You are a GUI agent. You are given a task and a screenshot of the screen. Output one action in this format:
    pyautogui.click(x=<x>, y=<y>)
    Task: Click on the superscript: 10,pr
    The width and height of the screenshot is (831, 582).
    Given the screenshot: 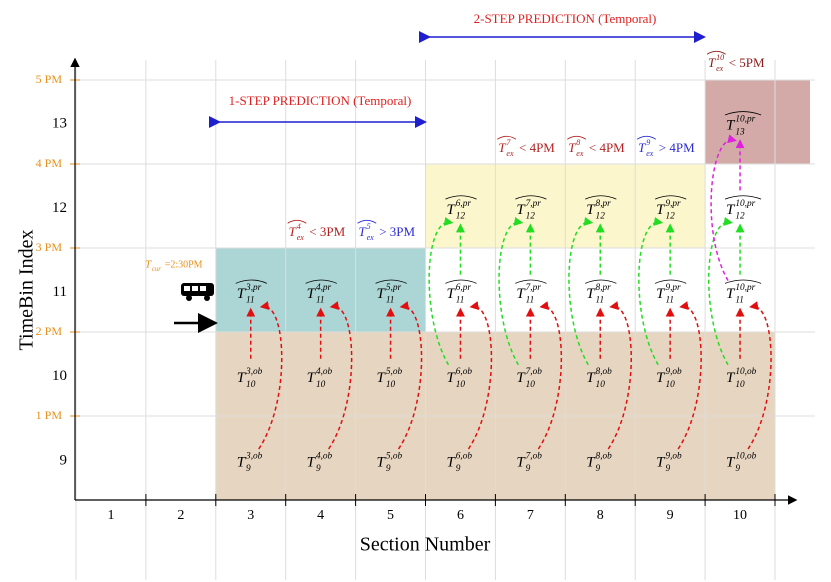 What is the action you would take?
    pyautogui.click(x=745, y=204)
    